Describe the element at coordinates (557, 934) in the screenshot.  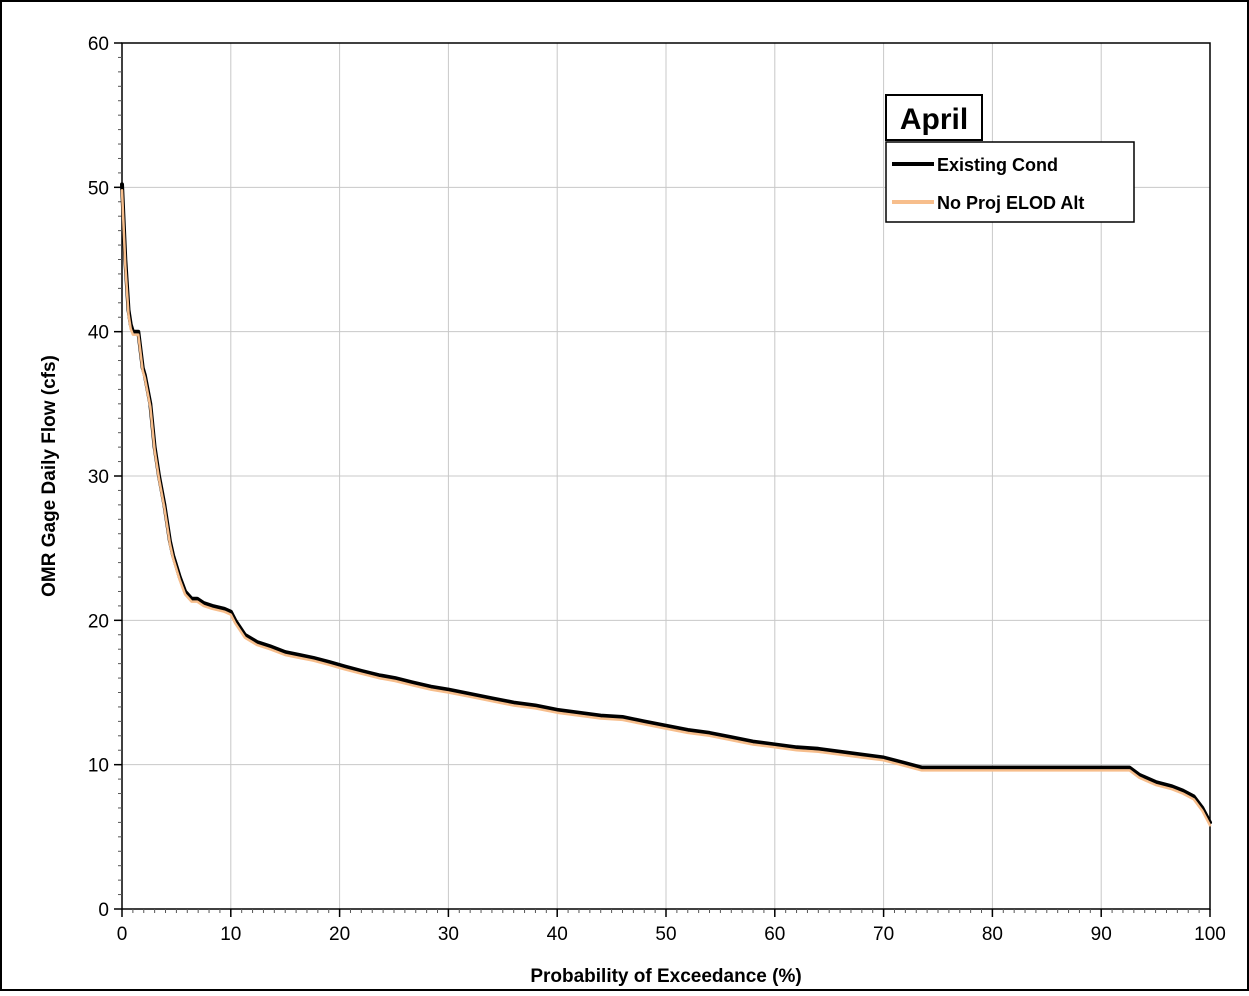
I see `x-tick-label: 40` at that location.